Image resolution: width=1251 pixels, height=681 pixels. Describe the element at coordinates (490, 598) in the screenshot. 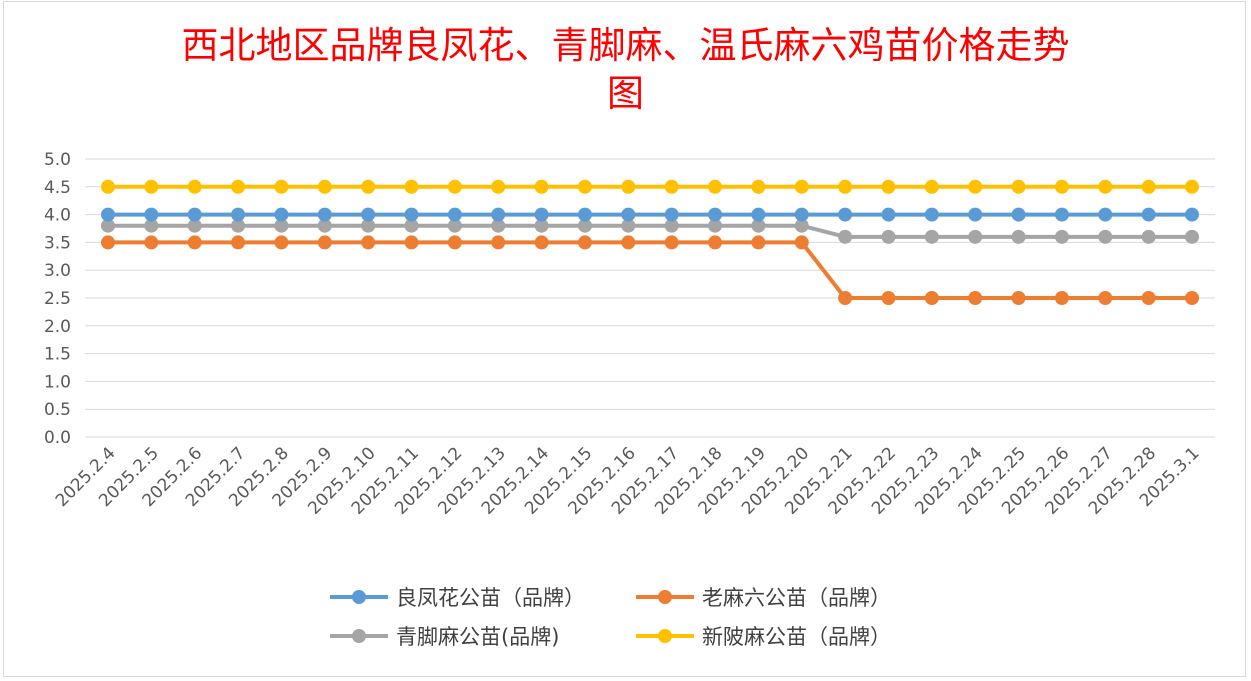

I see `legend-label: 良凤花公苗（品牌）` at that location.